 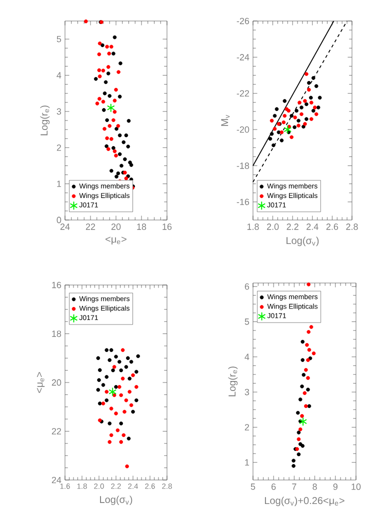 What do you see at coordinates (253, 227) in the screenshot?
I see `x-tick-label: 1.8` at bounding box center [253, 227].